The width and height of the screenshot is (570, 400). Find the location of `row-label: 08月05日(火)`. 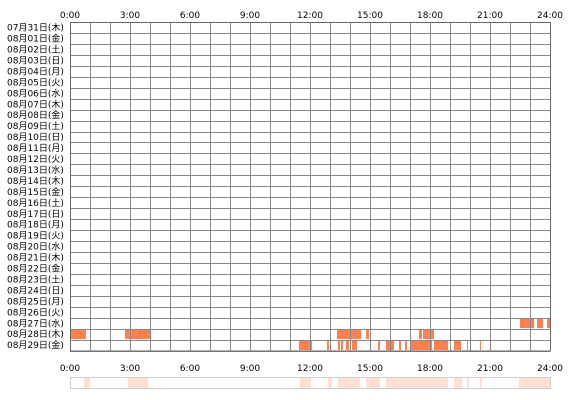

row-label: 08月05日(火) is located at coordinates (35, 82).